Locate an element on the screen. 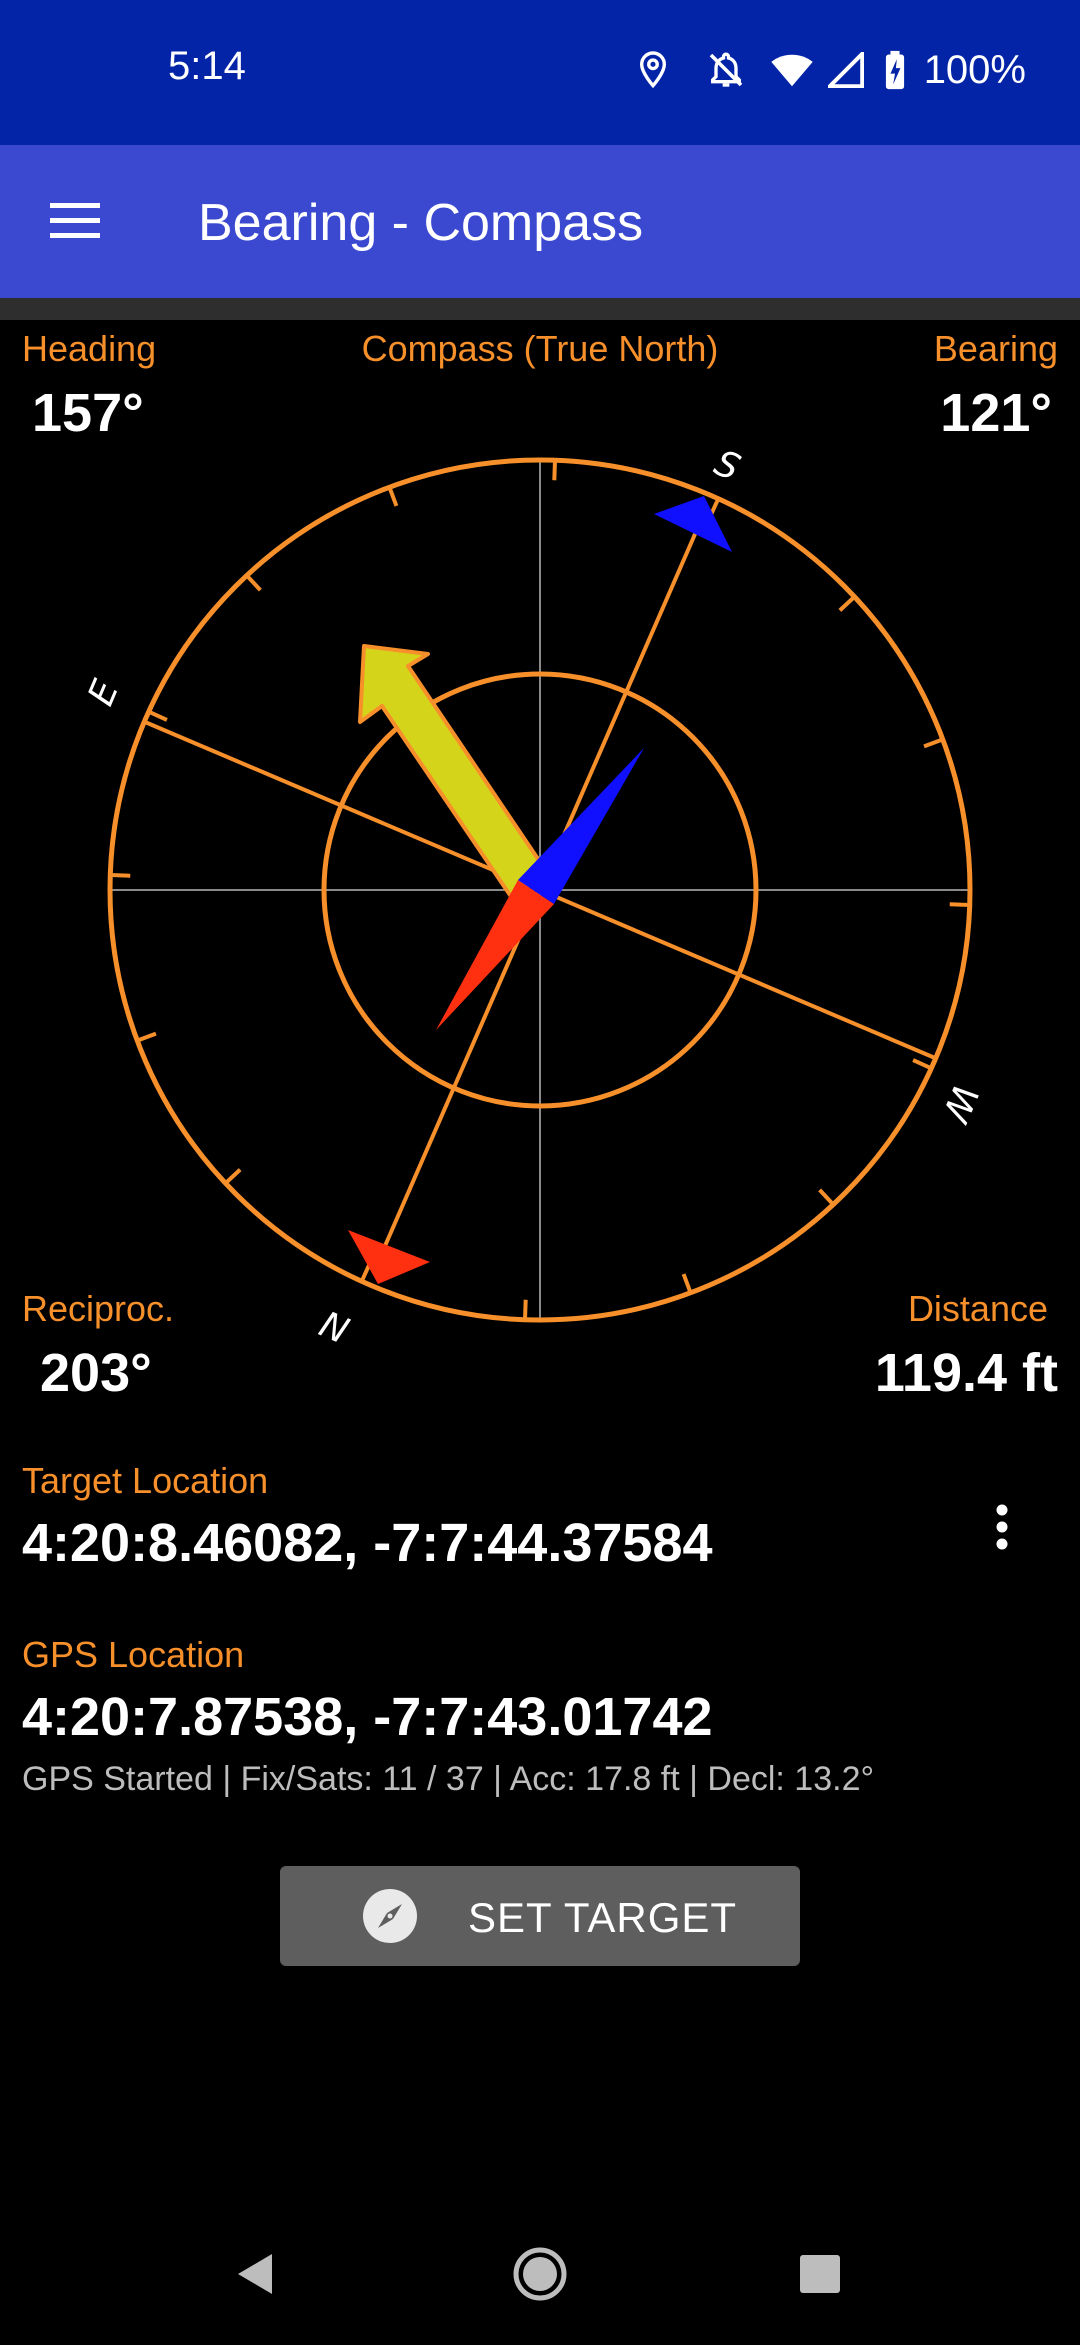 The height and width of the screenshot is (2345, 1080). target-location-label: Target Location is located at coordinates (145, 1480).